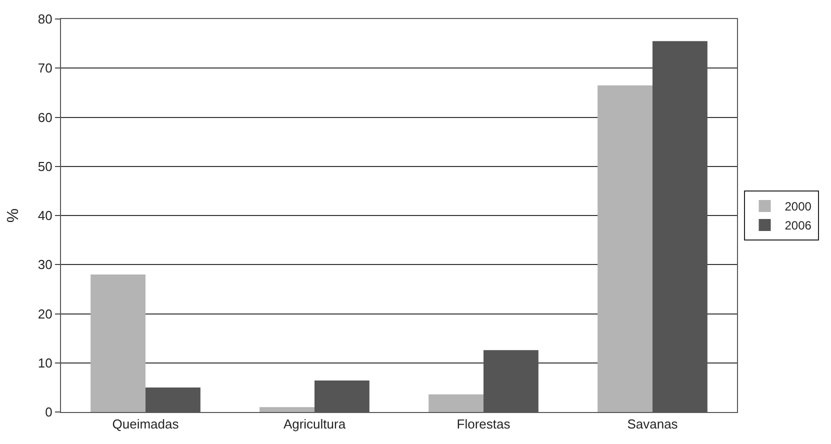 The height and width of the screenshot is (444, 831). Describe the element at coordinates (45, 19) in the screenshot. I see `y-tick-label: 80` at that location.